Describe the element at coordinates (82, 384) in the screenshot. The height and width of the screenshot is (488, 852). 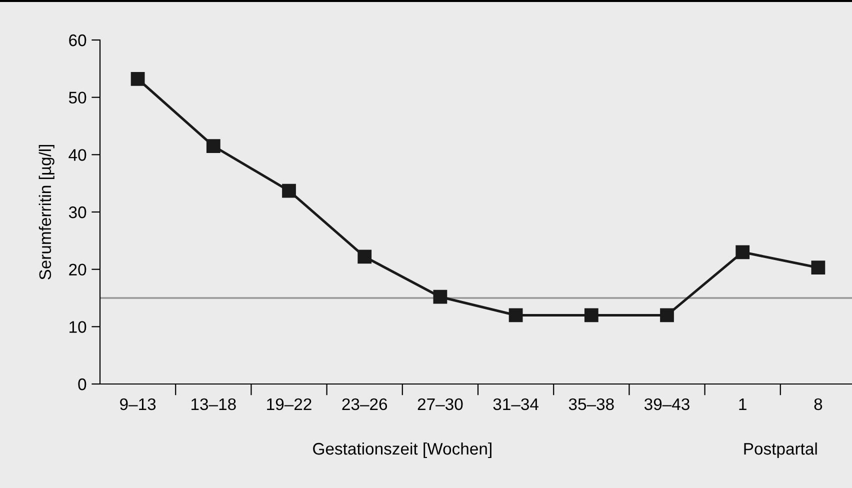
I see `y-tick-label: 0` at that location.